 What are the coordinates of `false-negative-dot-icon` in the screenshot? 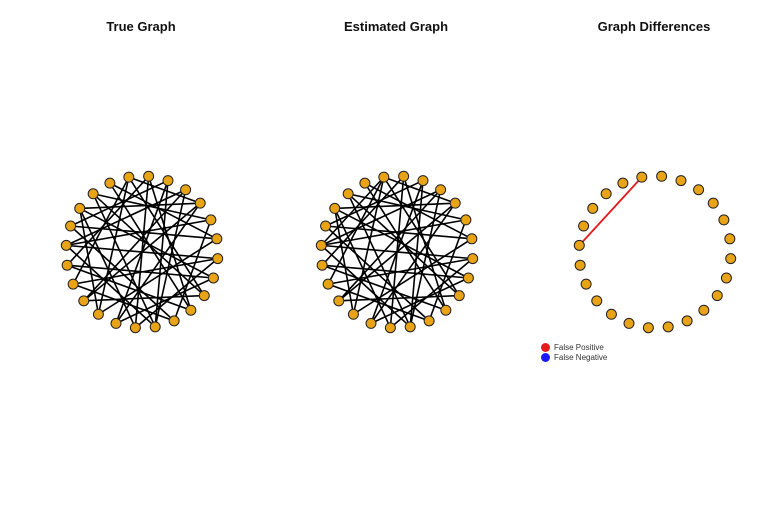 It's located at (545, 357).